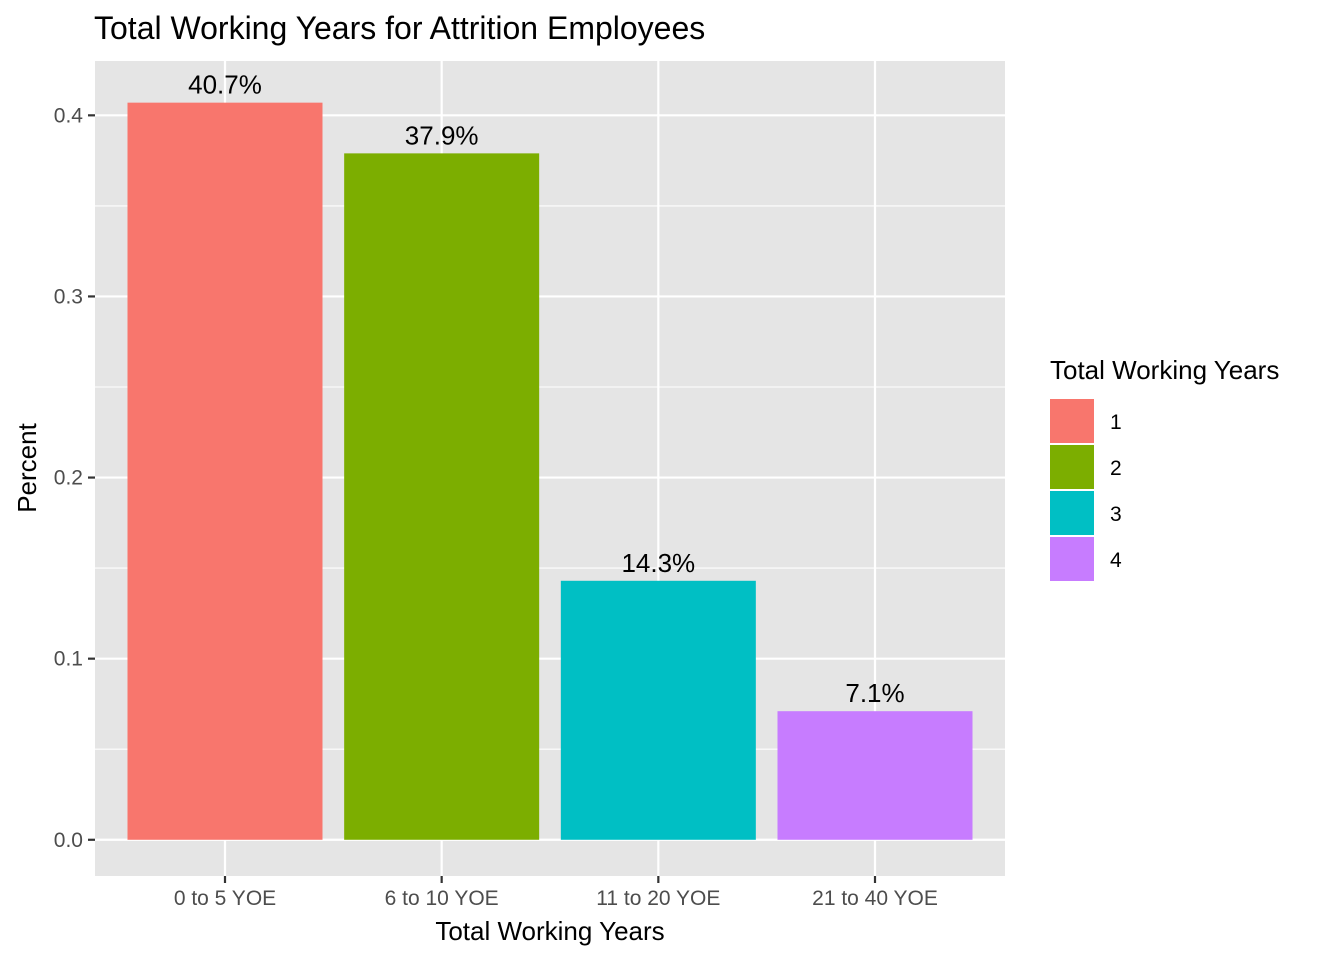 The height and width of the screenshot is (960, 1344). What do you see at coordinates (225, 898) in the screenshot?
I see `x-tick-label: 0 to 5 YOE` at bounding box center [225, 898].